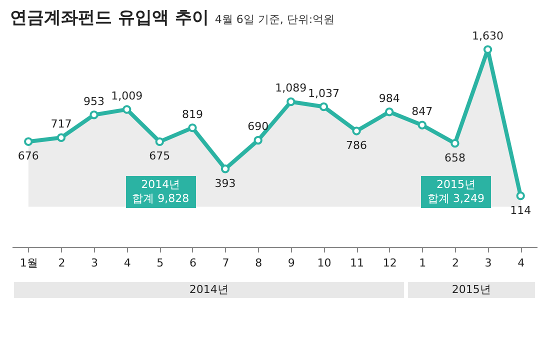 Image resolution: width=560 pixels, height=341 pixels. I want to click on x-tick-label: 12, so click(389, 263).